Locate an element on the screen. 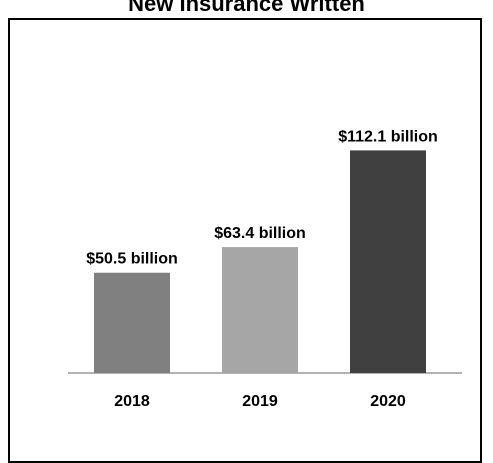 This screenshot has height=463, width=493. x-tick-label-2018: 2018 is located at coordinates (132, 401).